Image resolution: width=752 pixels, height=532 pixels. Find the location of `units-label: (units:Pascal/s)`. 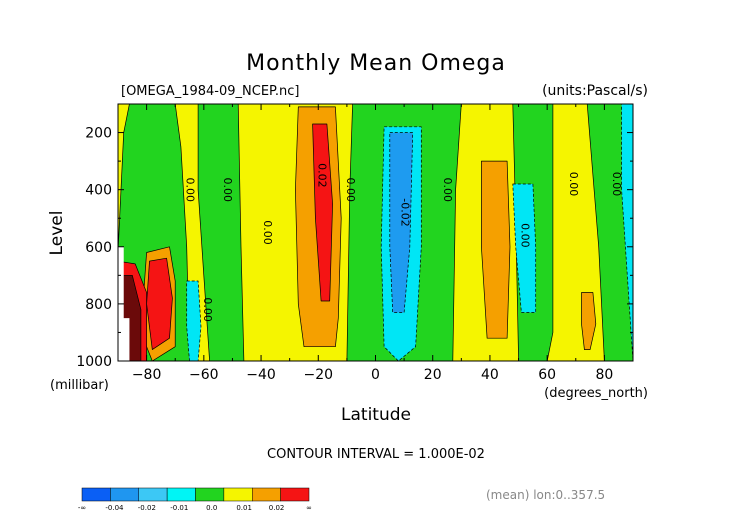

units-label: (units:Pascal/s) is located at coordinates (595, 91).